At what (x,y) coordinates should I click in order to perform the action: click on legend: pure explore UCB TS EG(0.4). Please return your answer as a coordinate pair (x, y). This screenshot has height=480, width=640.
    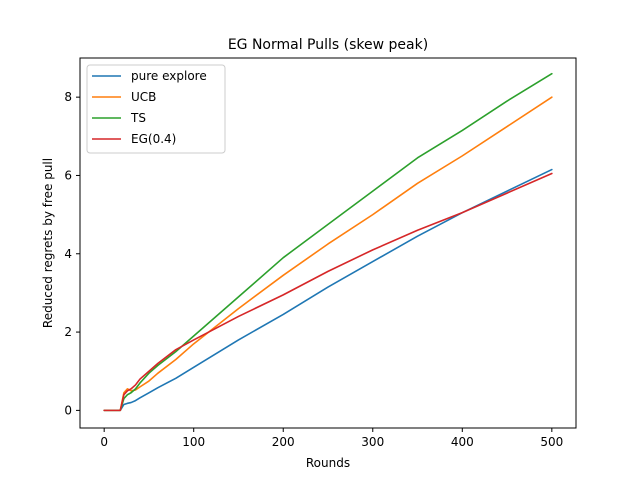
    Looking at the image, I should click on (156, 109).